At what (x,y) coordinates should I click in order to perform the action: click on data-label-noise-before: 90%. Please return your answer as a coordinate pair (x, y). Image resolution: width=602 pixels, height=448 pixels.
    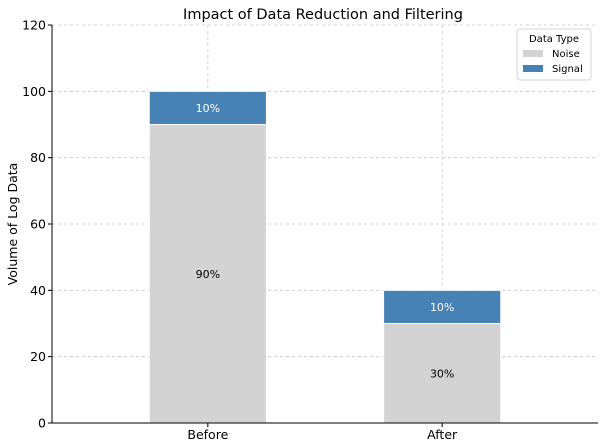
    Looking at the image, I should click on (208, 274).